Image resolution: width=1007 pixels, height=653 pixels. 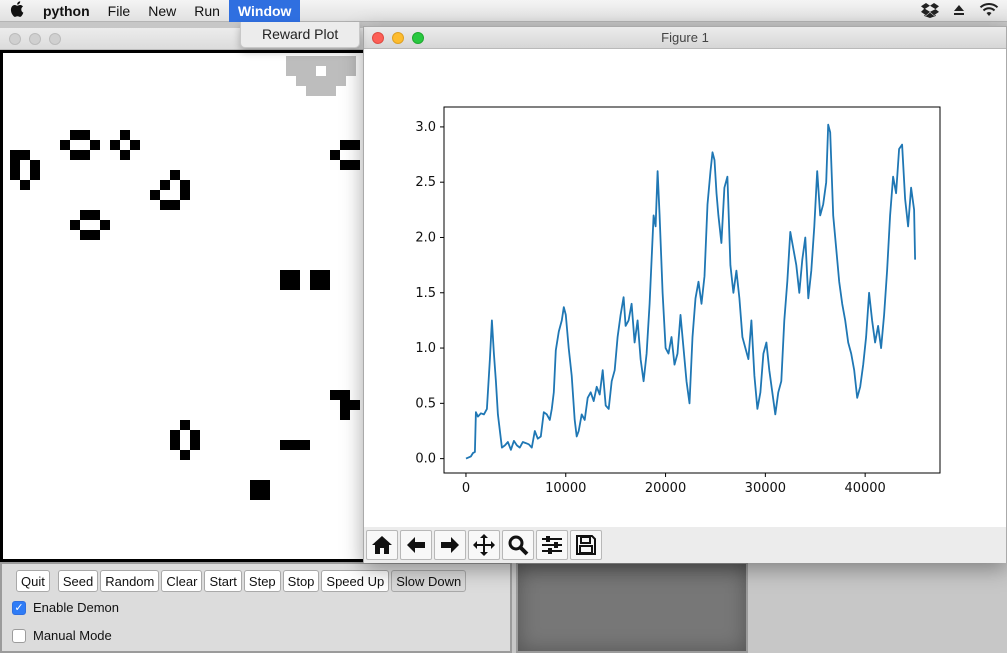 I want to click on quit-button: Quit, so click(x=33, y=581).